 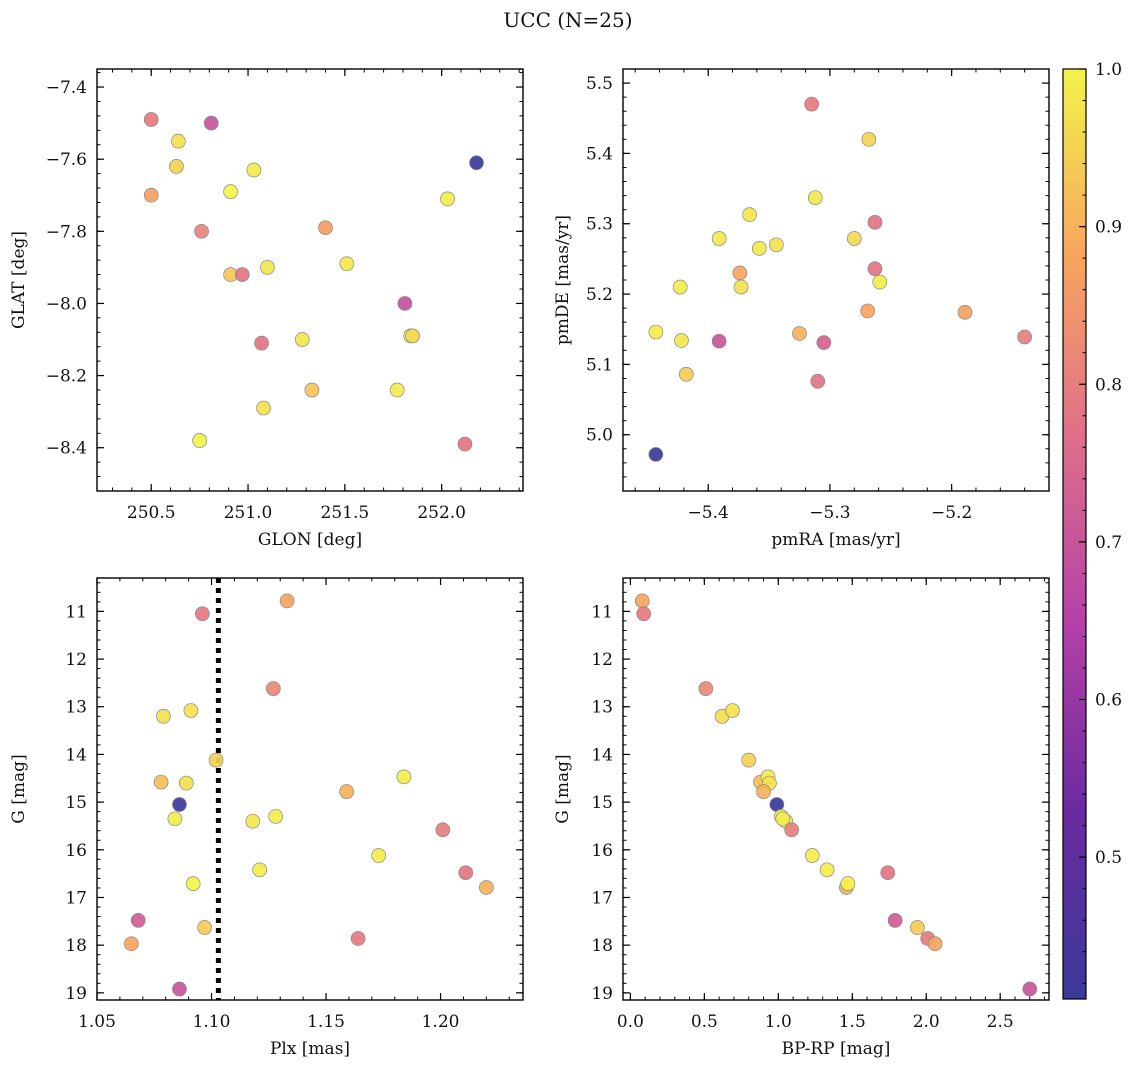 I want to click on x-tick-label: 1.10, so click(x=212, y=1022).